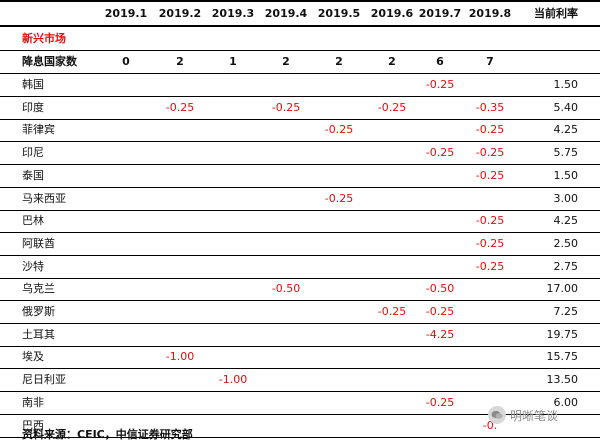 This screenshot has width=600, height=446. What do you see at coordinates (33, 357) in the screenshot?
I see `country-name: 埃及` at bounding box center [33, 357].